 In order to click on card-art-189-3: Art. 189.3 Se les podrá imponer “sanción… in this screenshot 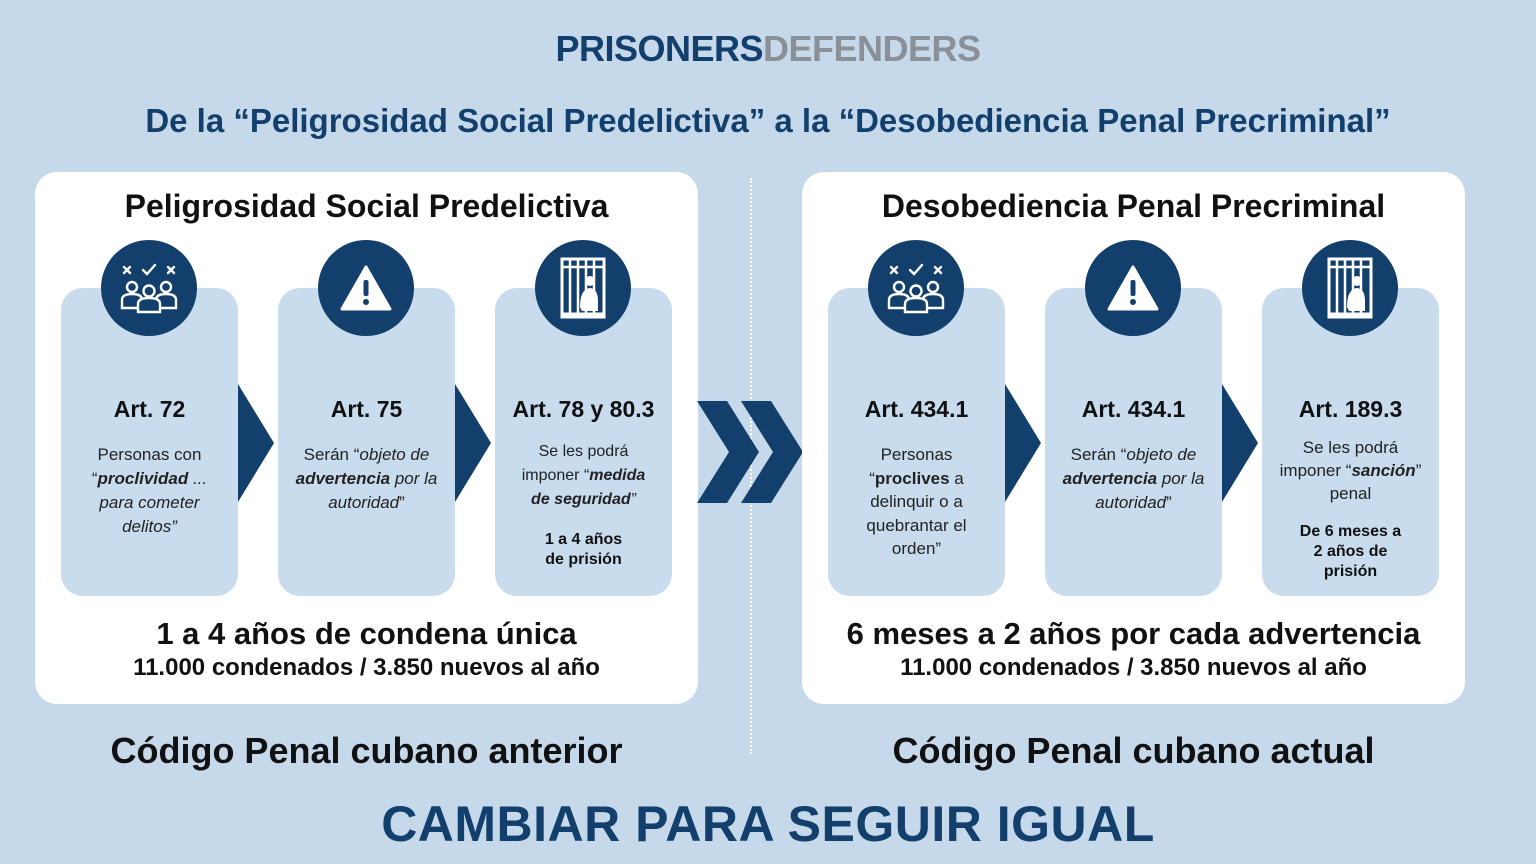, I will do `click(1350, 442)`.